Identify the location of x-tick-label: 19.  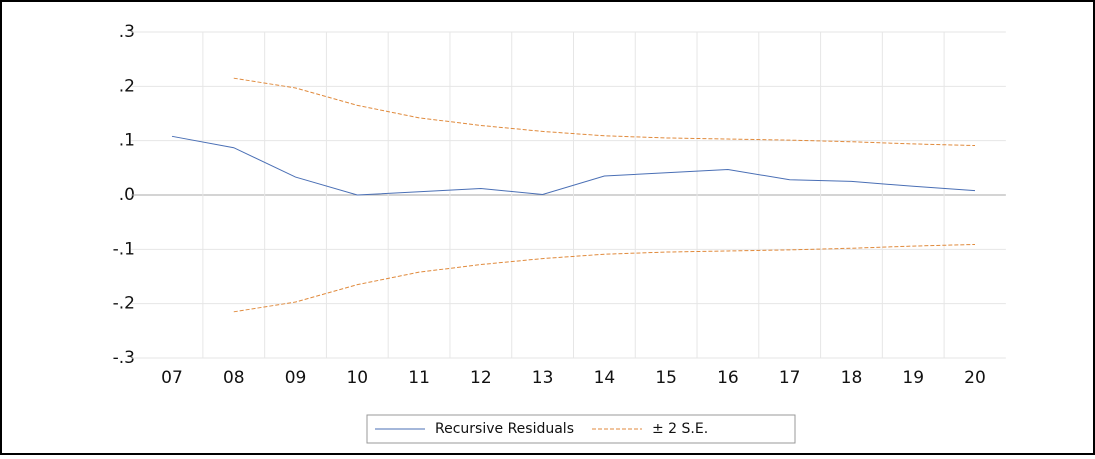
(913, 378).